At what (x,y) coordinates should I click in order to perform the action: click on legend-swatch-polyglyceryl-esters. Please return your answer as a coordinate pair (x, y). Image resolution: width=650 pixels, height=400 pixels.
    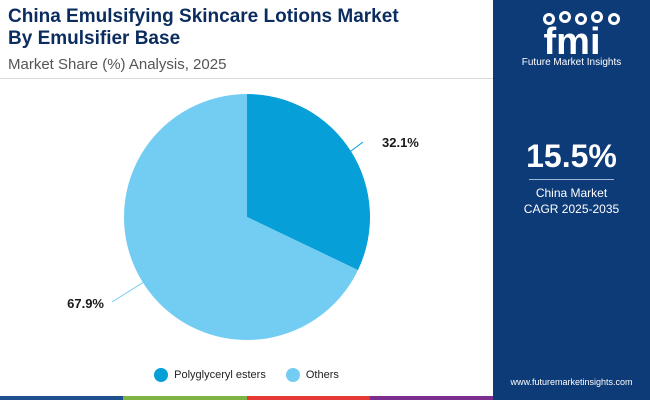
    Looking at the image, I should click on (161, 375).